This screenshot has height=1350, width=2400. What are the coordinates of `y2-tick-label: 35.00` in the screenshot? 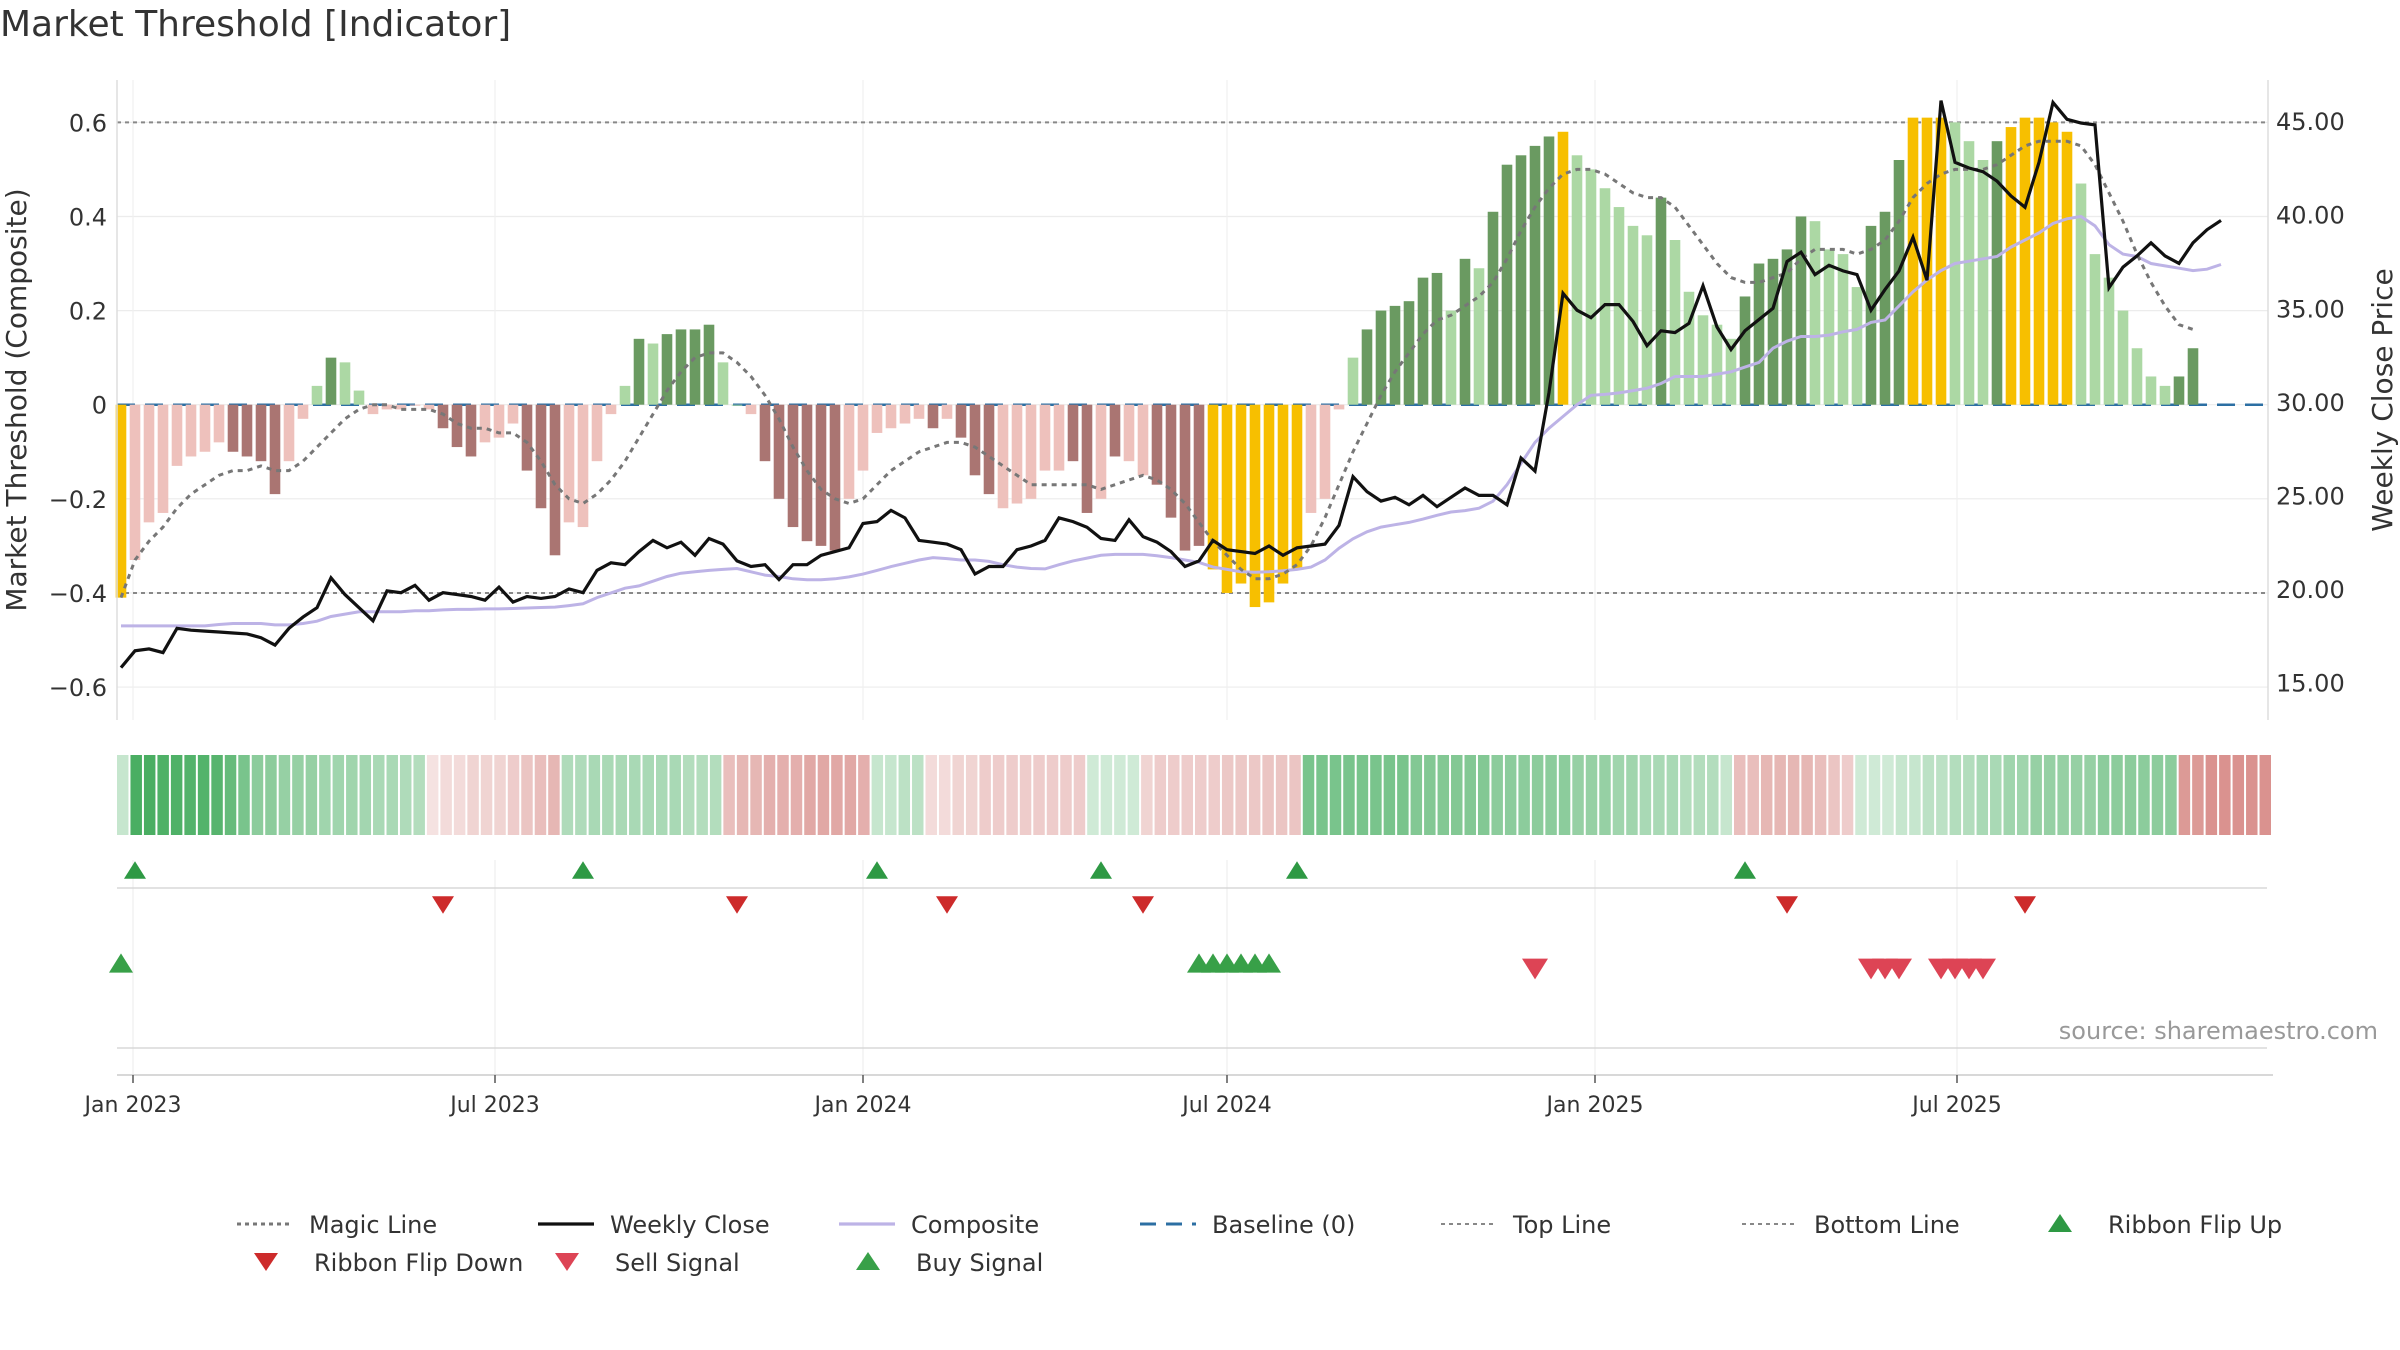 It's located at (2310, 309).